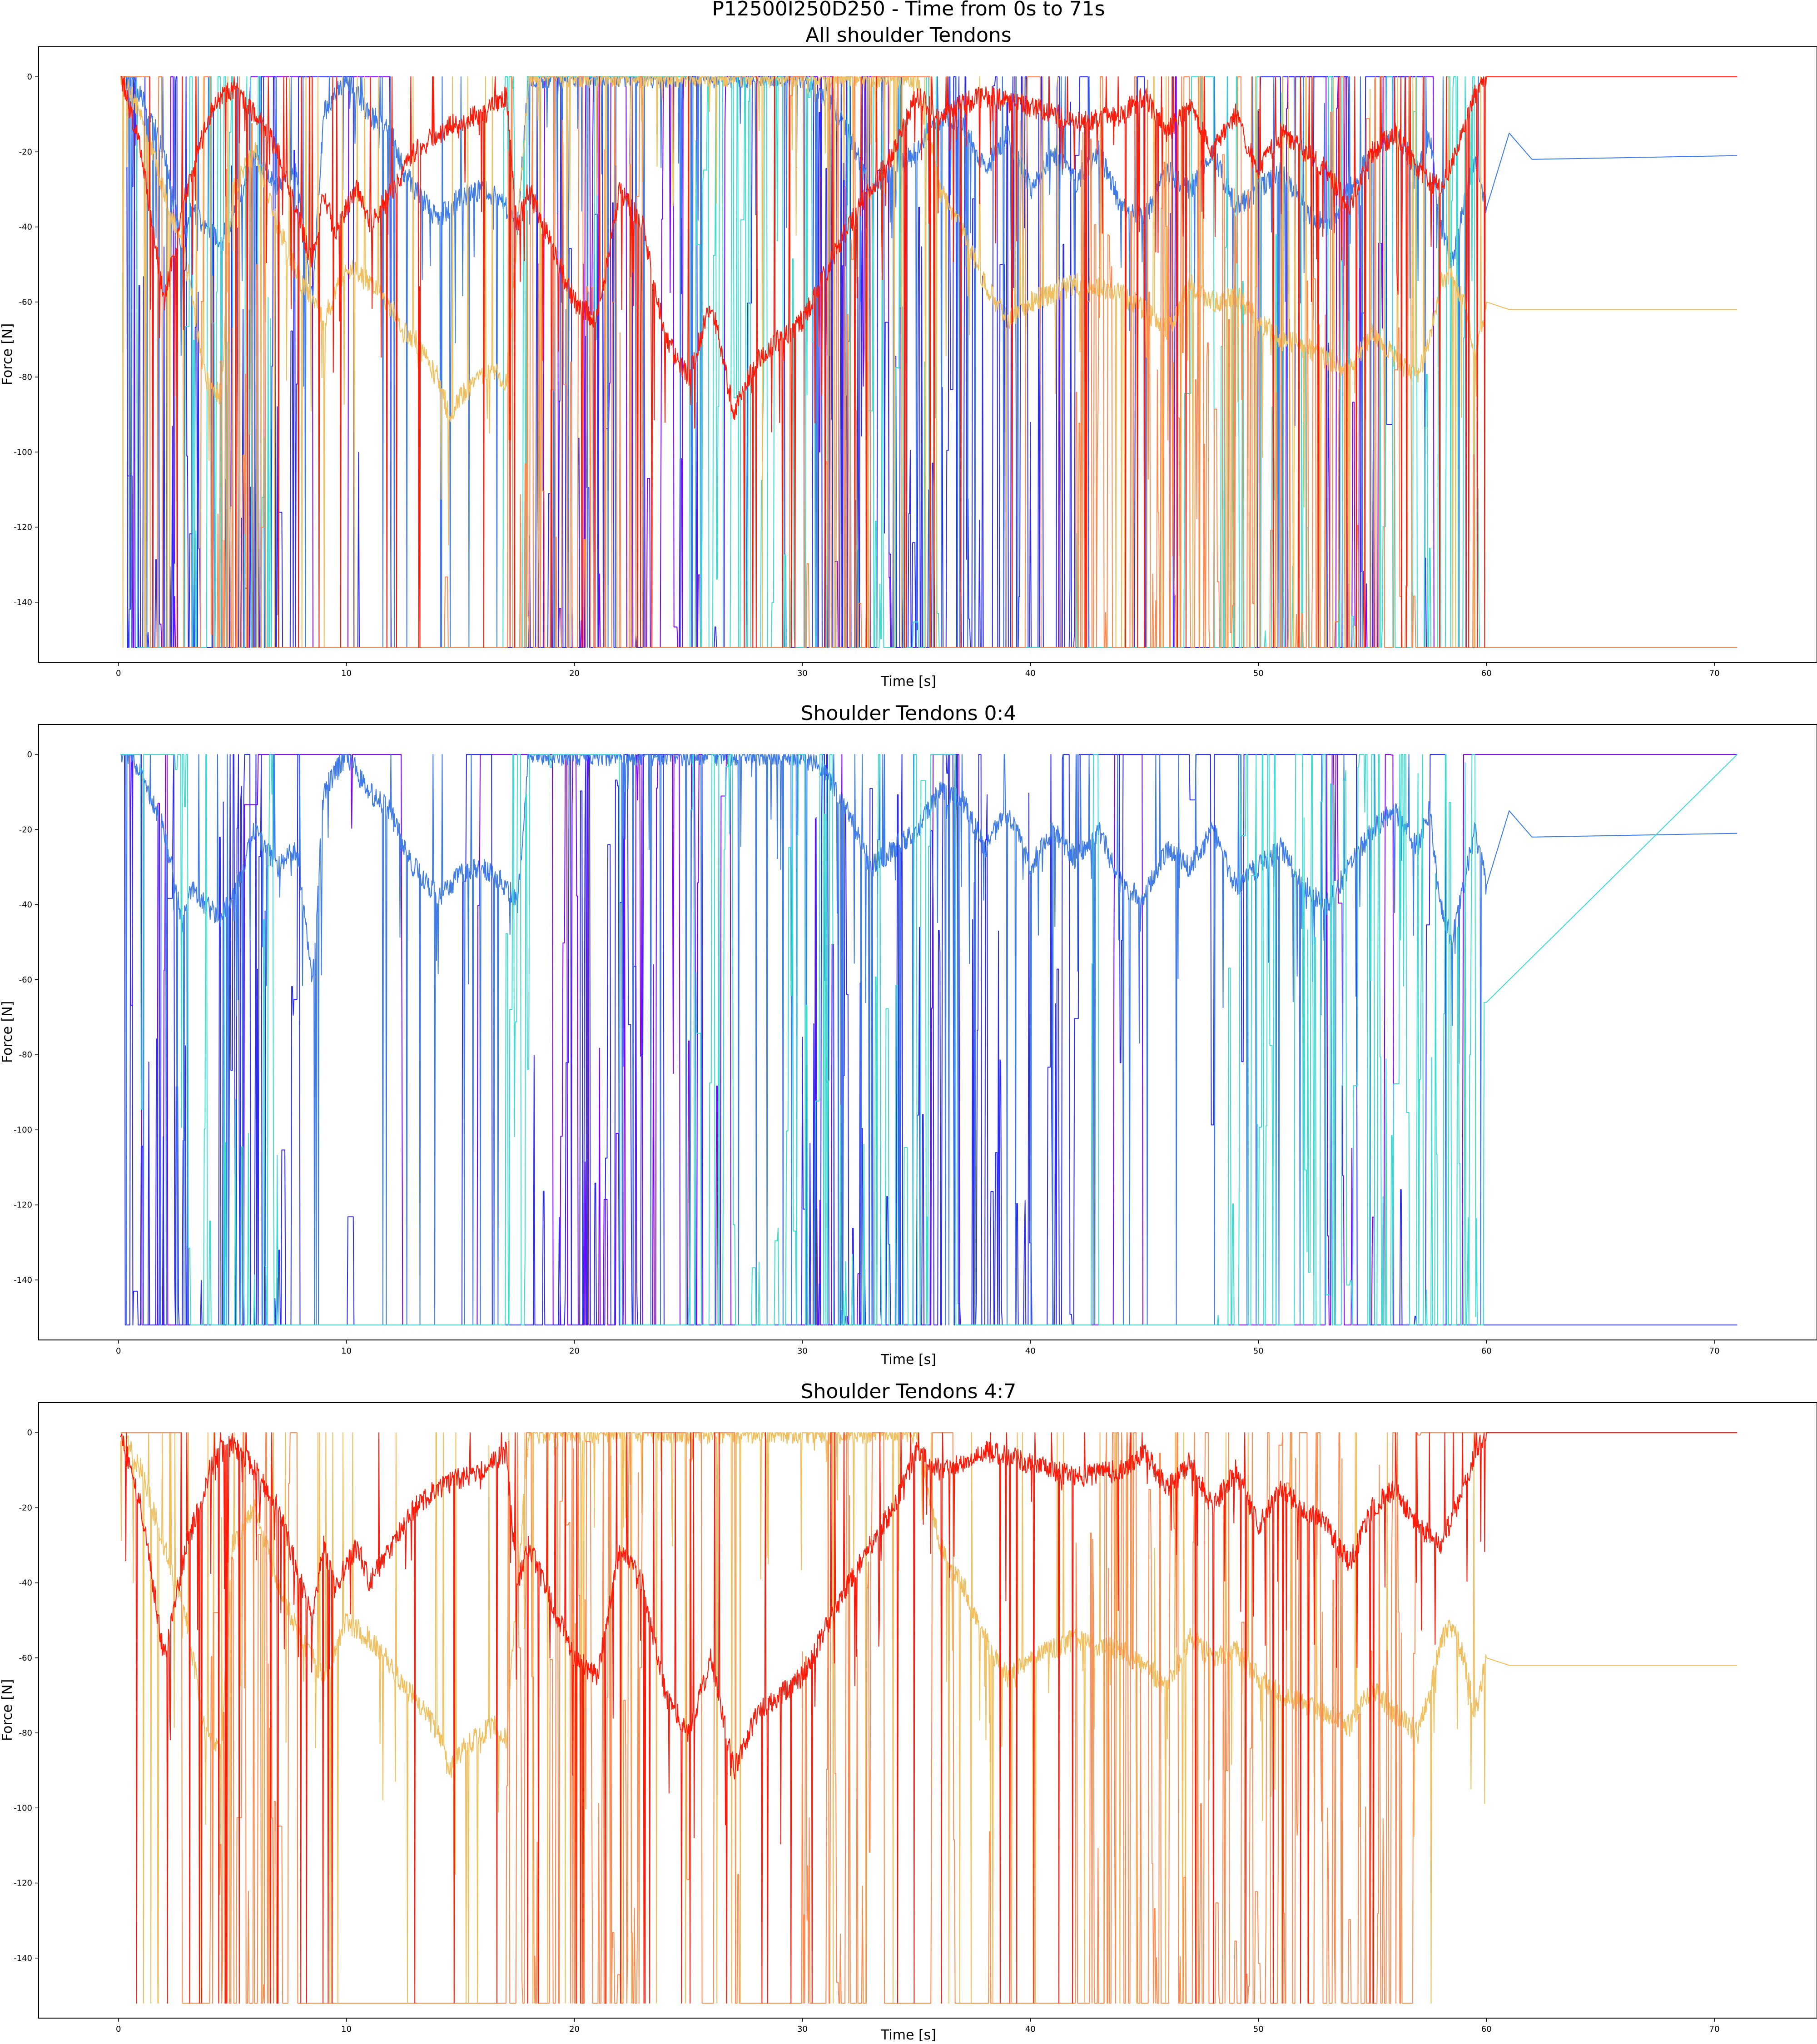  I want to click on figure-suptitle: P12500I250D250 - Time from 0s to 71s, so click(908, 10).